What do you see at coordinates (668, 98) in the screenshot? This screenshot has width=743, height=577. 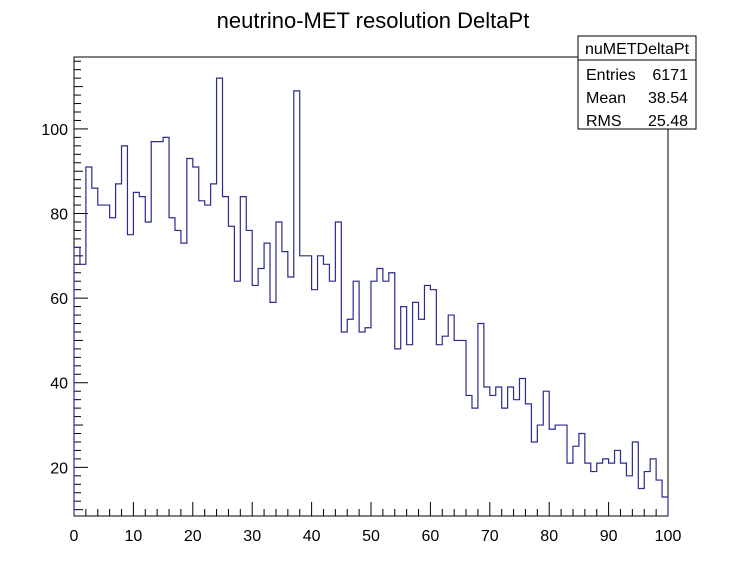 I see `stats-mean-value: 38.54` at bounding box center [668, 98].